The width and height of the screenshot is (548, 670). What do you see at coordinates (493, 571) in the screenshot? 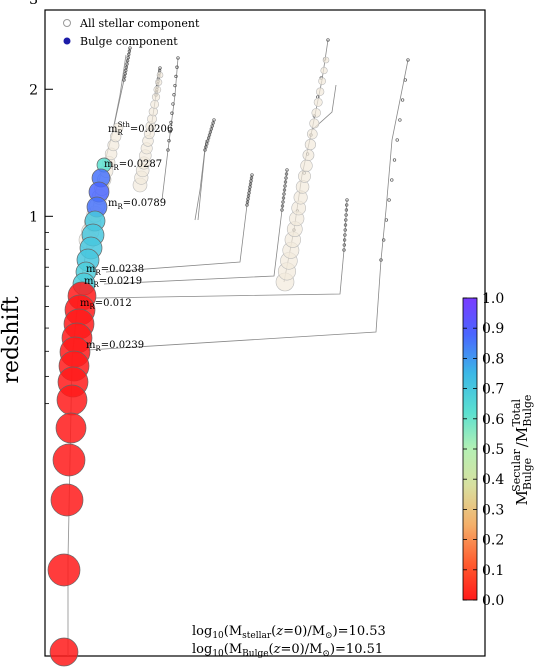
I see `colorbar-tick-label: 0.1` at bounding box center [493, 571].